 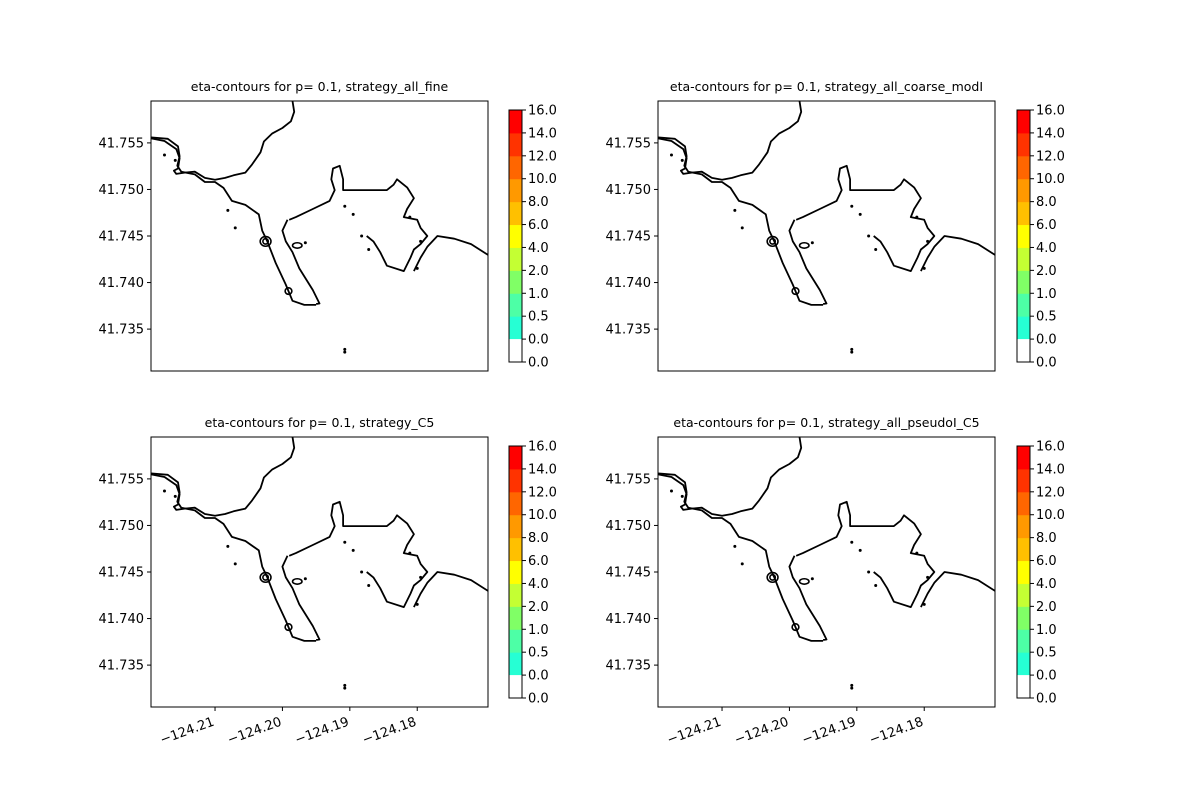 What do you see at coordinates (542, 179) in the screenshot?
I see `colorbar-tick-label: 10.0` at bounding box center [542, 179].